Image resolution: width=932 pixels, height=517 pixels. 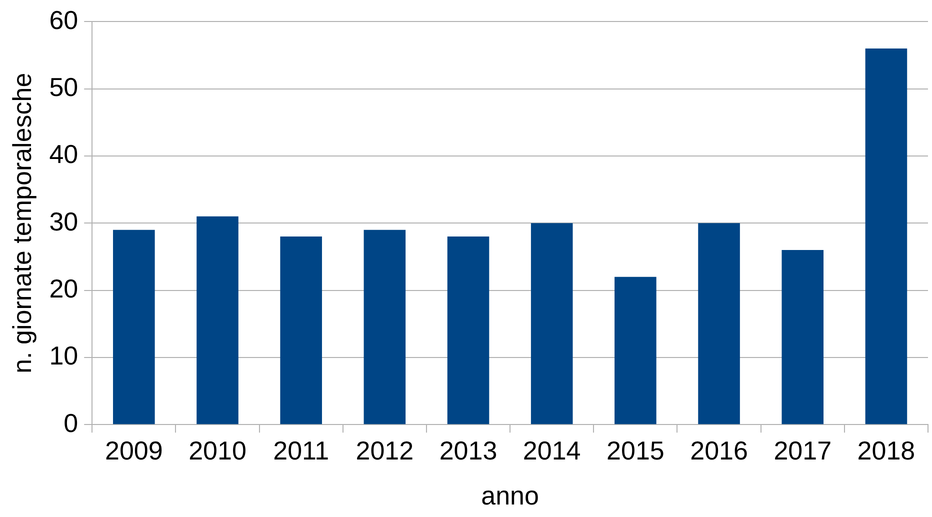 What do you see at coordinates (63, 221) in the screenshot?
I see `y-tick-label: 30` at bounding box center [63, 221].